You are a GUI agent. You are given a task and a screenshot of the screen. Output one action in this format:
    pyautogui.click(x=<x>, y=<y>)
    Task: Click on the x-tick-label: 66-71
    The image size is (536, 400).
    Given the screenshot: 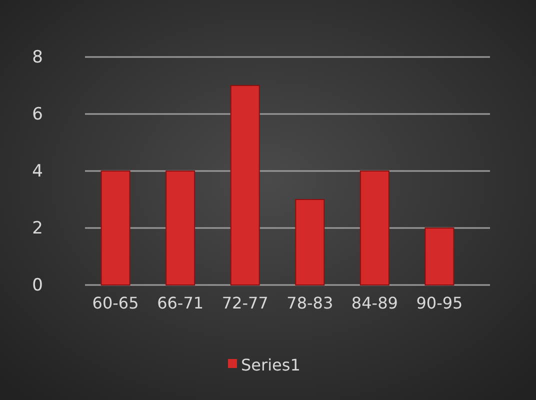 What is the action you would take?
    pyautogui.click(x=180, y=302)
    